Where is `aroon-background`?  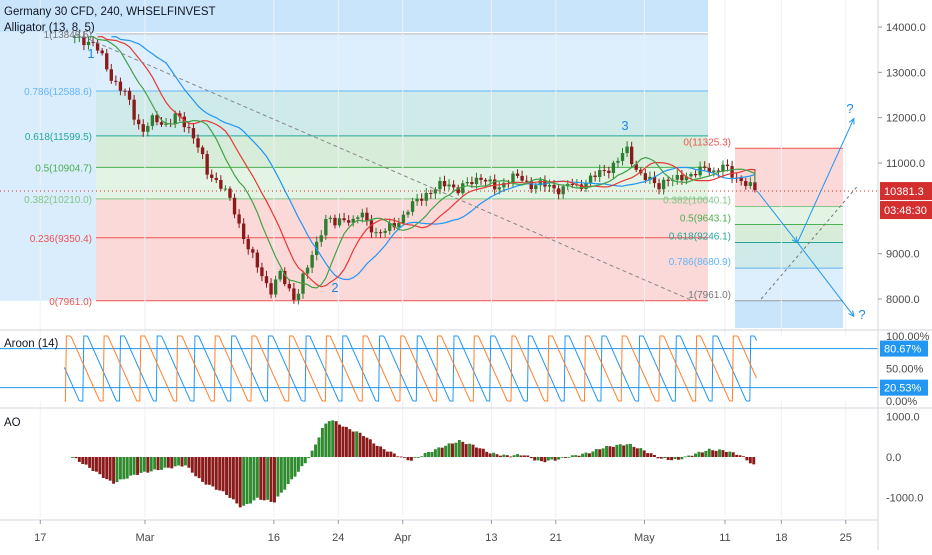 aroon-background is located at coordinates (439, 368).